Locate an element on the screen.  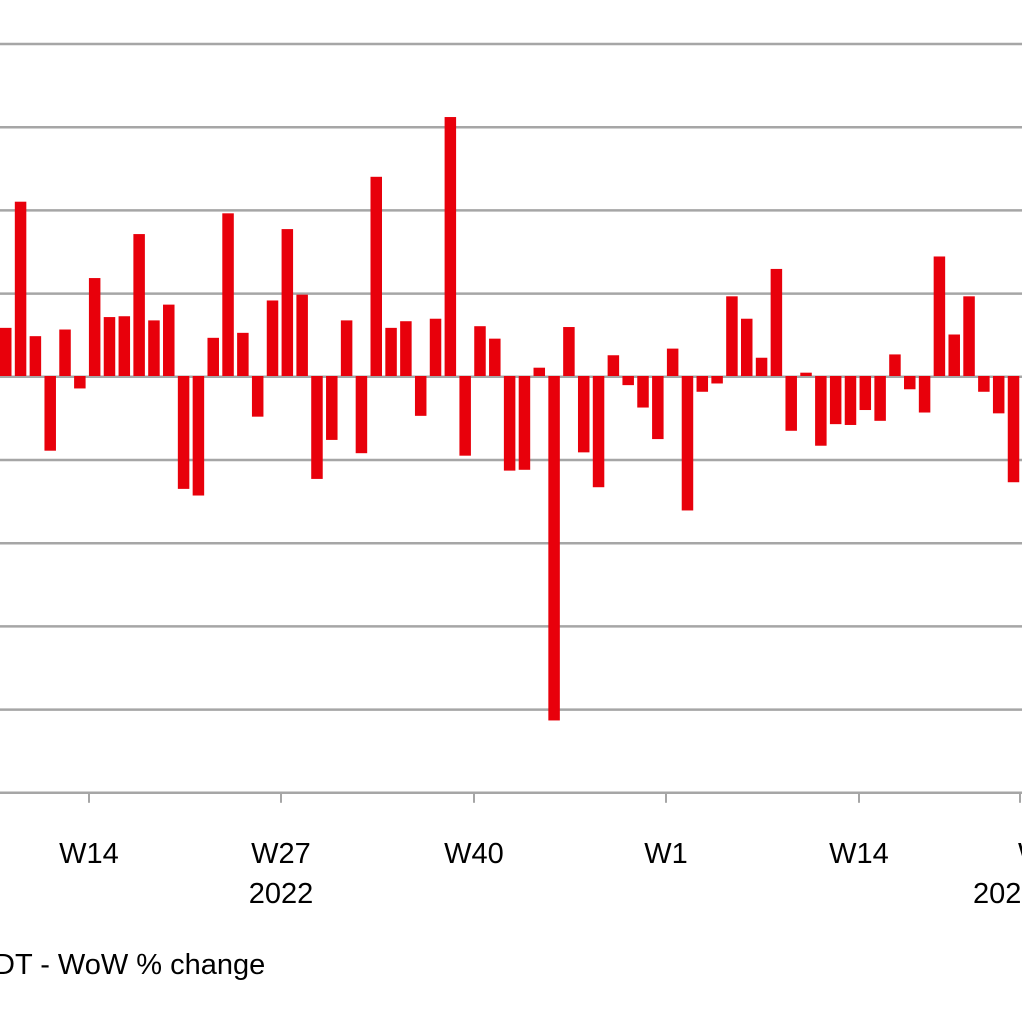
year-label: 202 is located at coordinates (997, 894).